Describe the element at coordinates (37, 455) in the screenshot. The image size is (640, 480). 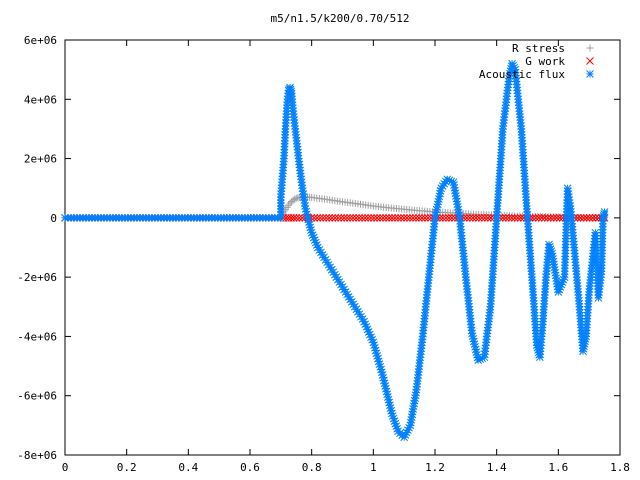
I see `y-tick-label: -8e+06` at that location.